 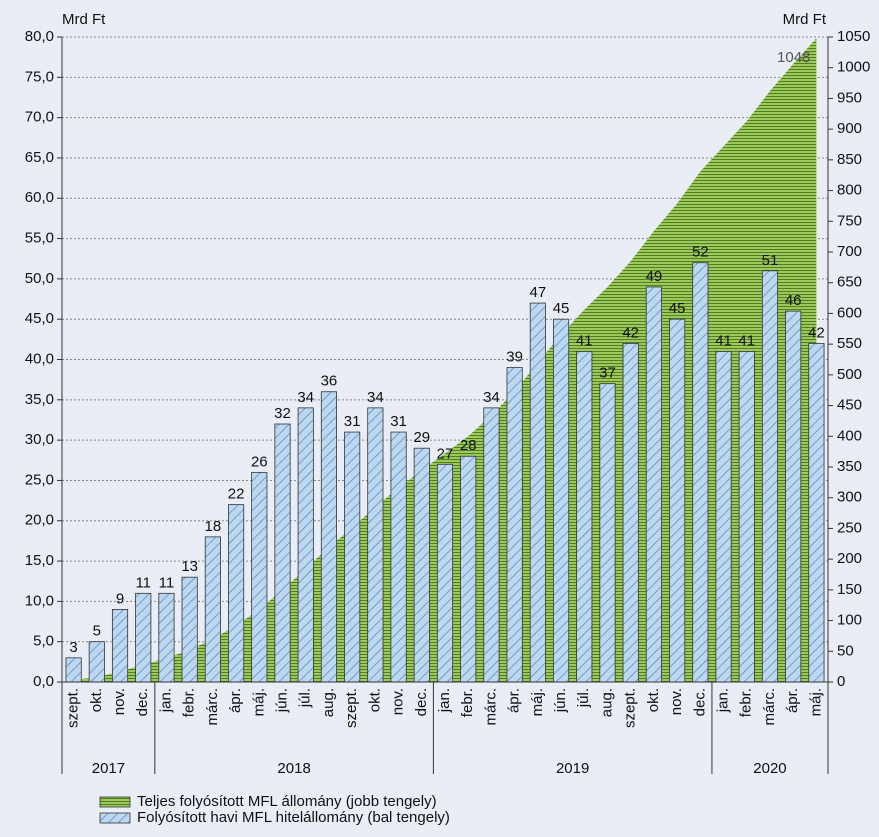 What do you see at coordinates (39, 439) in the screenshot?
I see `y-tick-label: 30,0` at bounding box center [39, 439].